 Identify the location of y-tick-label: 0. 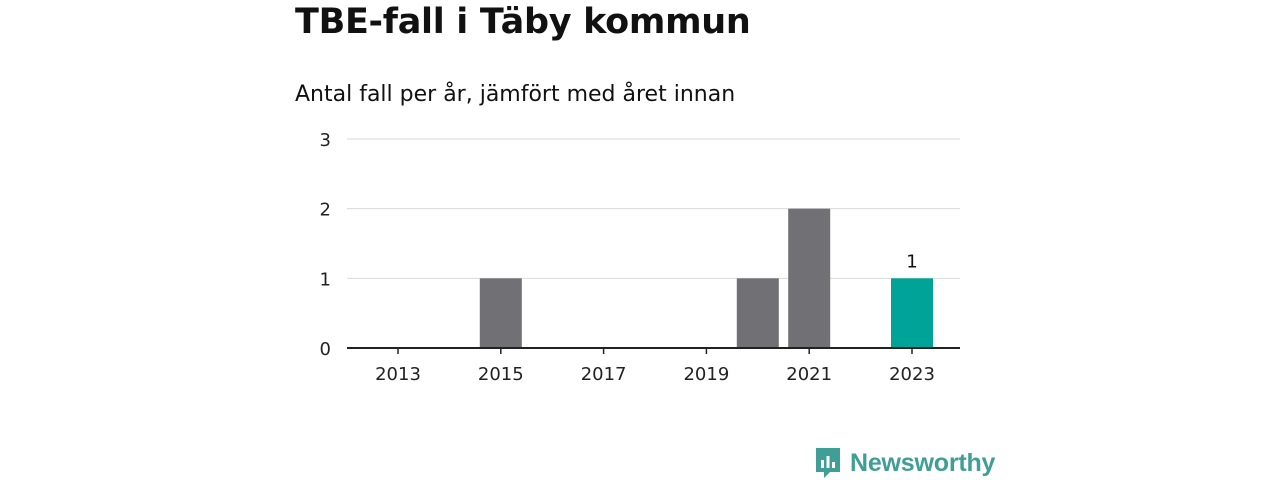
(325, 349).